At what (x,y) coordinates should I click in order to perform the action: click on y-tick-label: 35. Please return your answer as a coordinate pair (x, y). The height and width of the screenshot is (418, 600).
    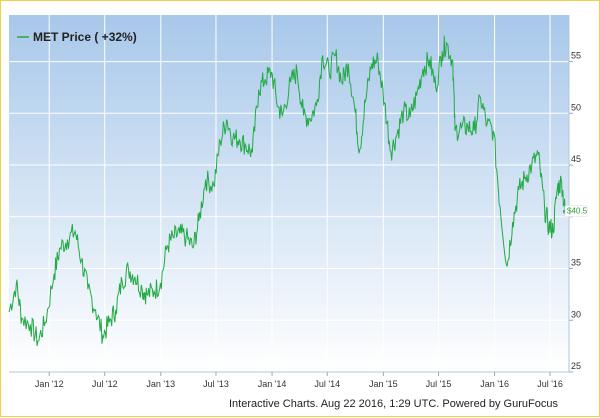
    Looking at the image, I should click on (576, 263).